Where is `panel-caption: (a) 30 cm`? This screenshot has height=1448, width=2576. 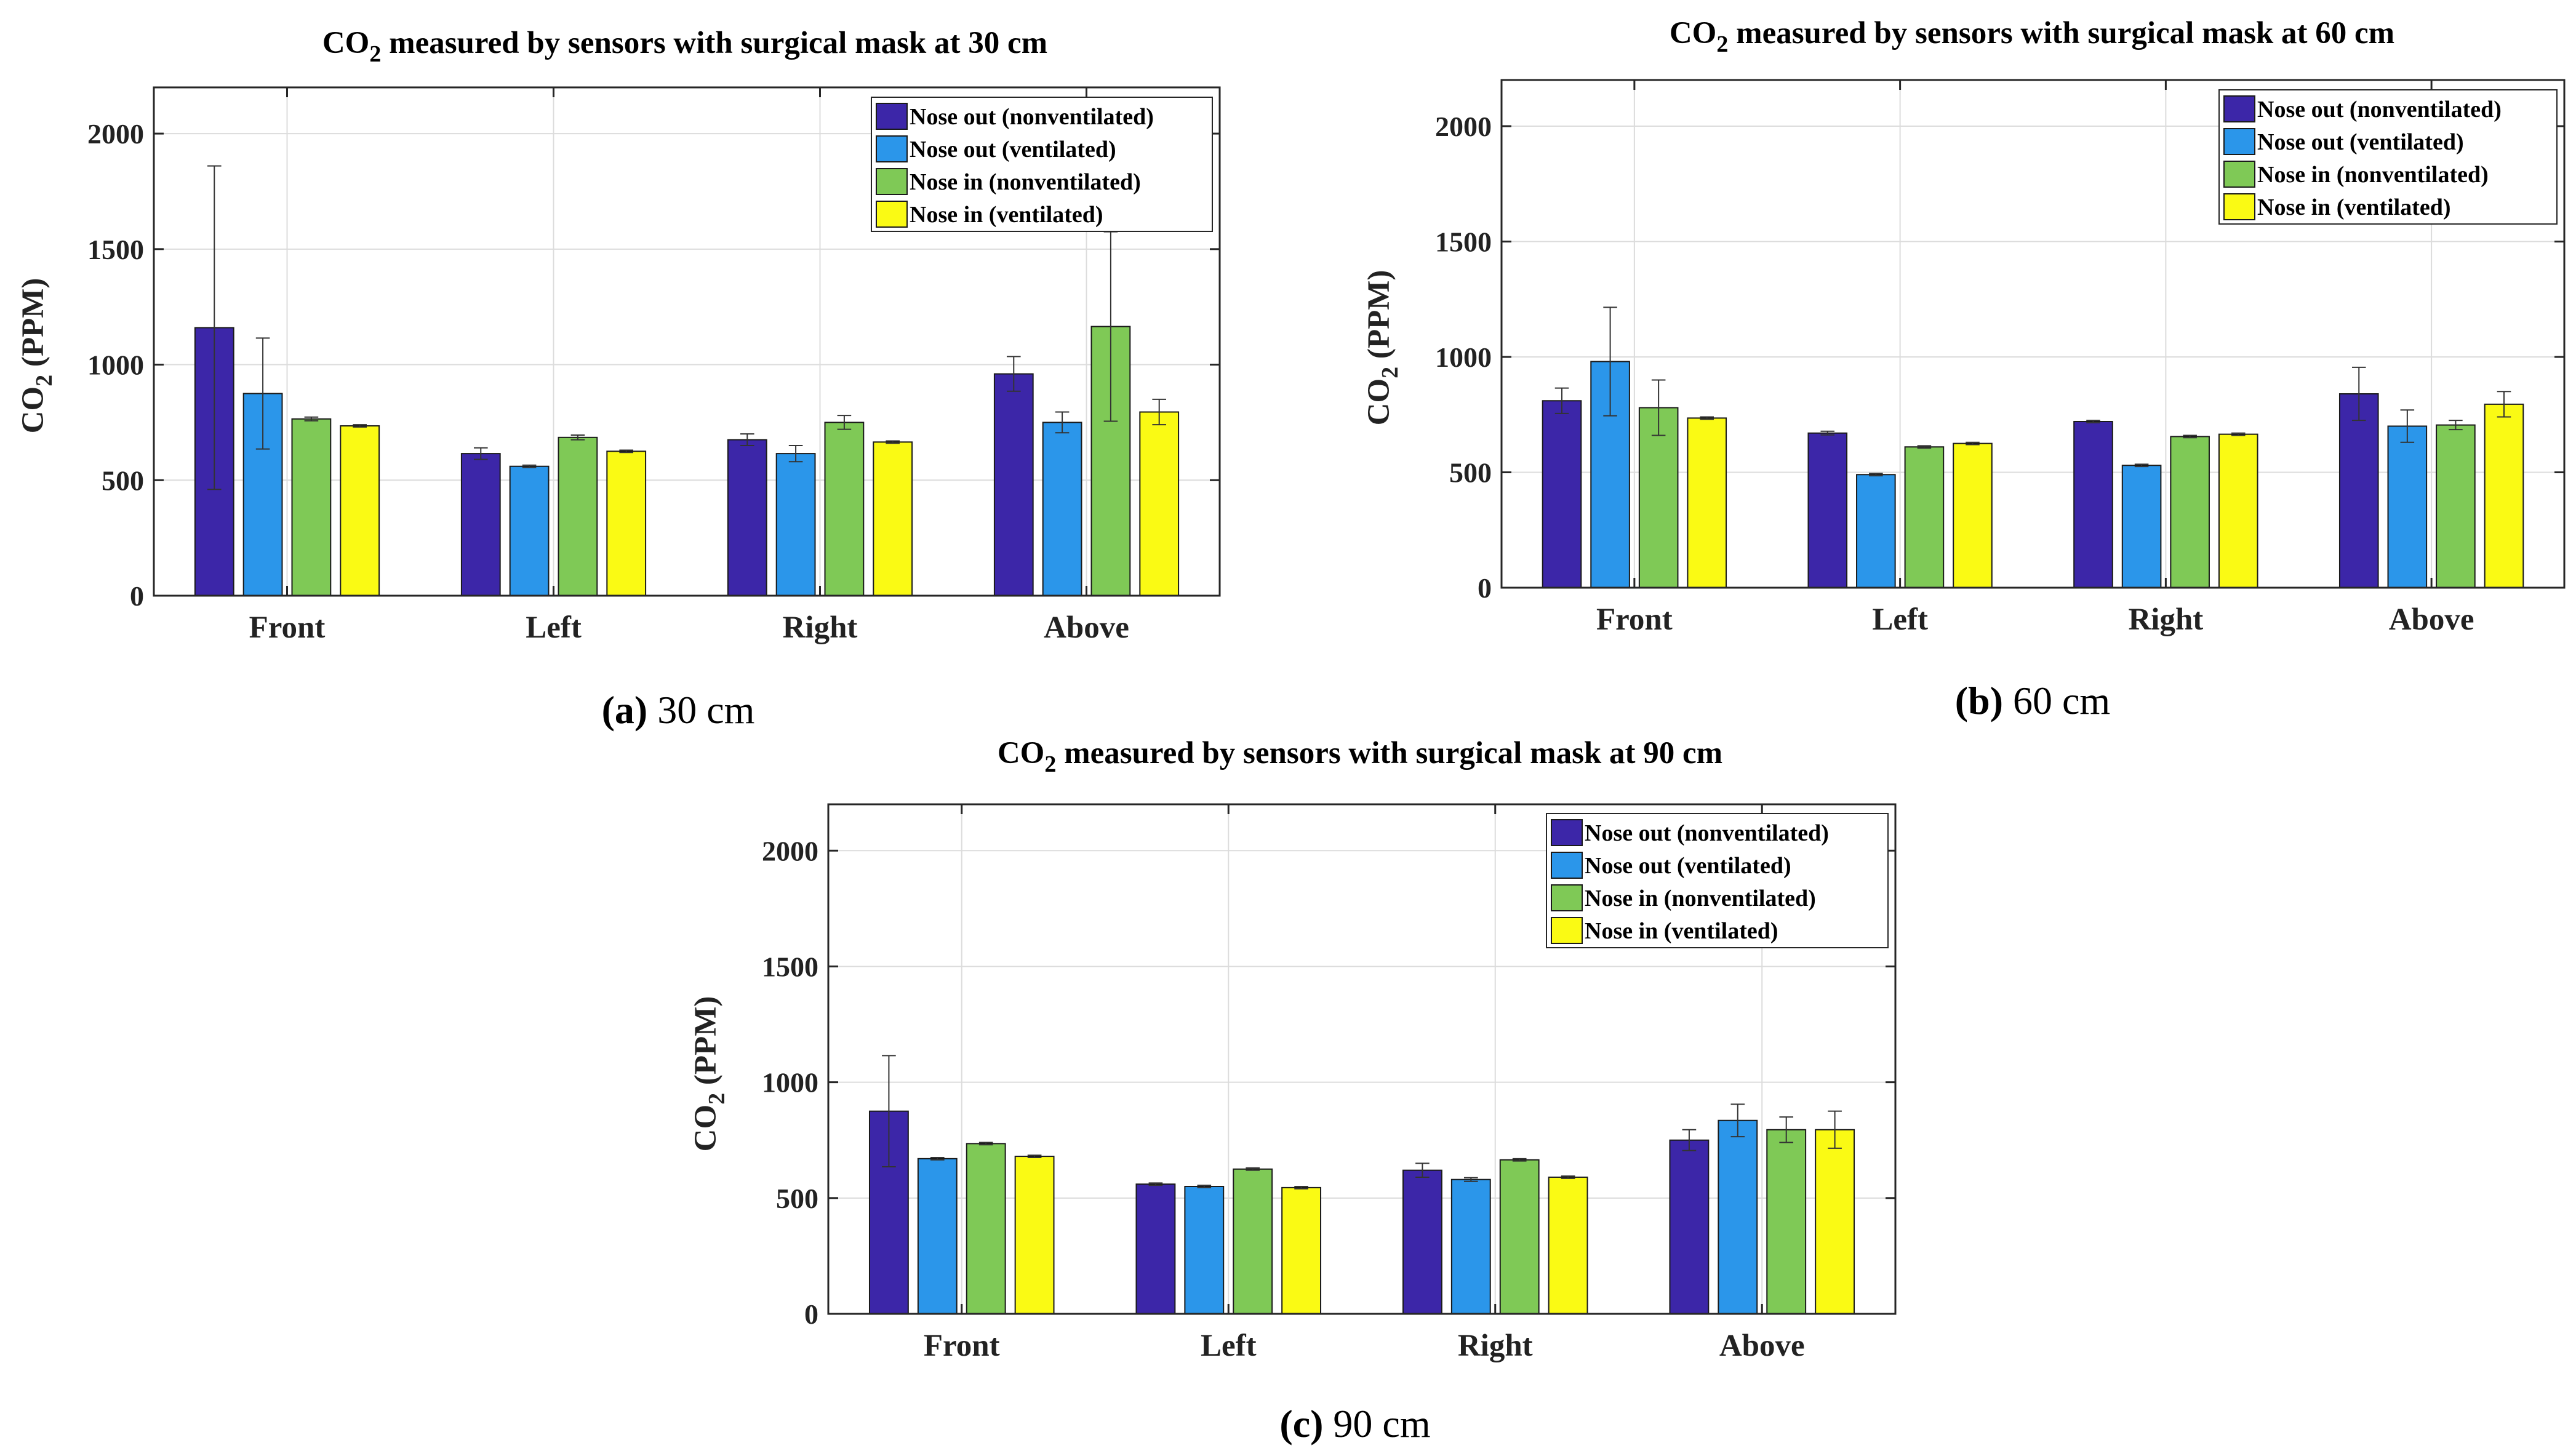
panel-caption: (a) 30 cm is located at coordinates (678, 710).